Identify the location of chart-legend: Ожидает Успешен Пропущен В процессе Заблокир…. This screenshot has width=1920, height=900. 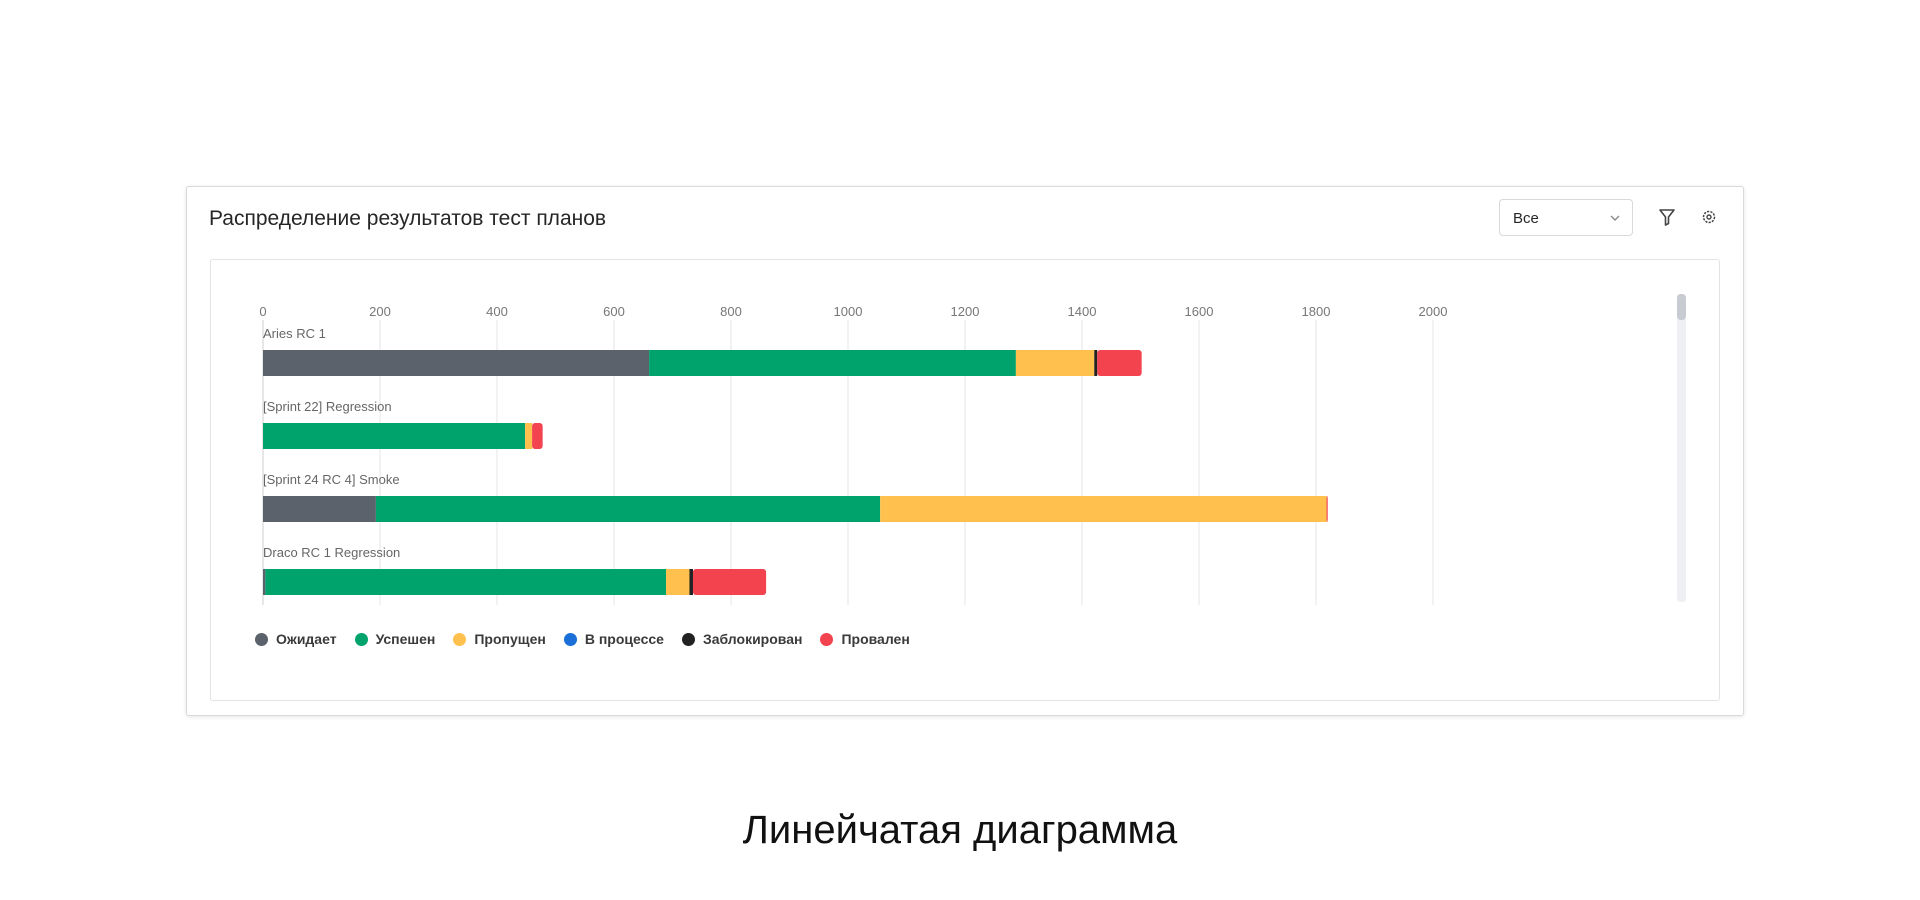
(591, 639).